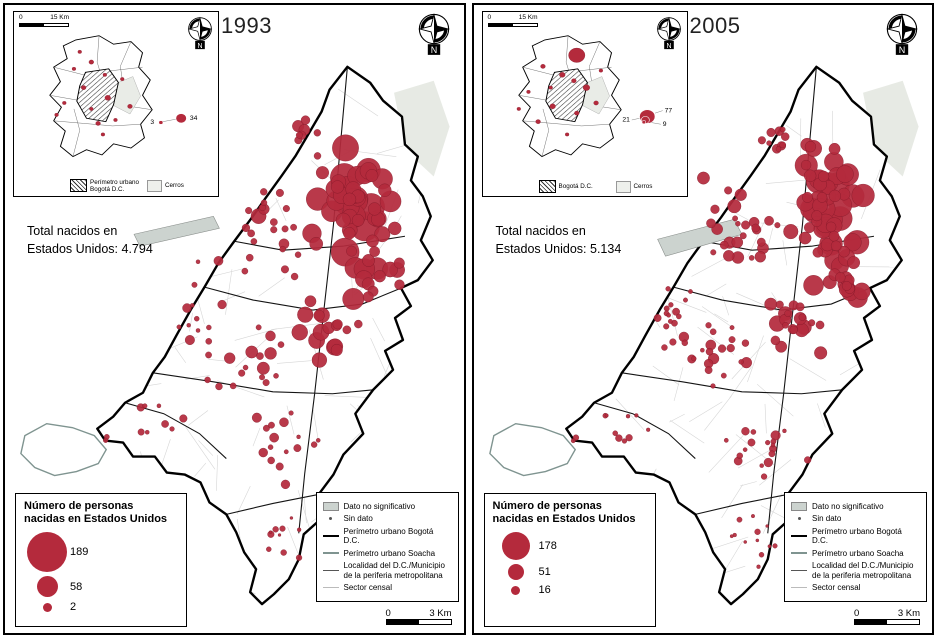 The height and width of the screenshot is (638, 937). I want to click on inset-circle-size-legend: 77 21 9, so click(647, 118).